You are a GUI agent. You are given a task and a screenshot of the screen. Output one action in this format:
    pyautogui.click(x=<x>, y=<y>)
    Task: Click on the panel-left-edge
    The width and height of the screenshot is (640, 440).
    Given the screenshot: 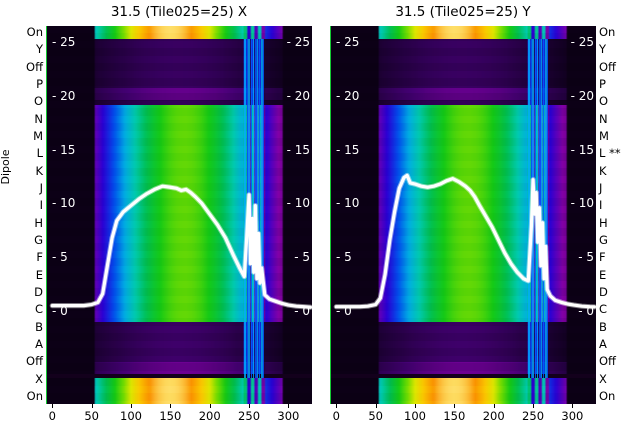 What is the action you would take?
    pyautogui.click(x=46, y=215)
    